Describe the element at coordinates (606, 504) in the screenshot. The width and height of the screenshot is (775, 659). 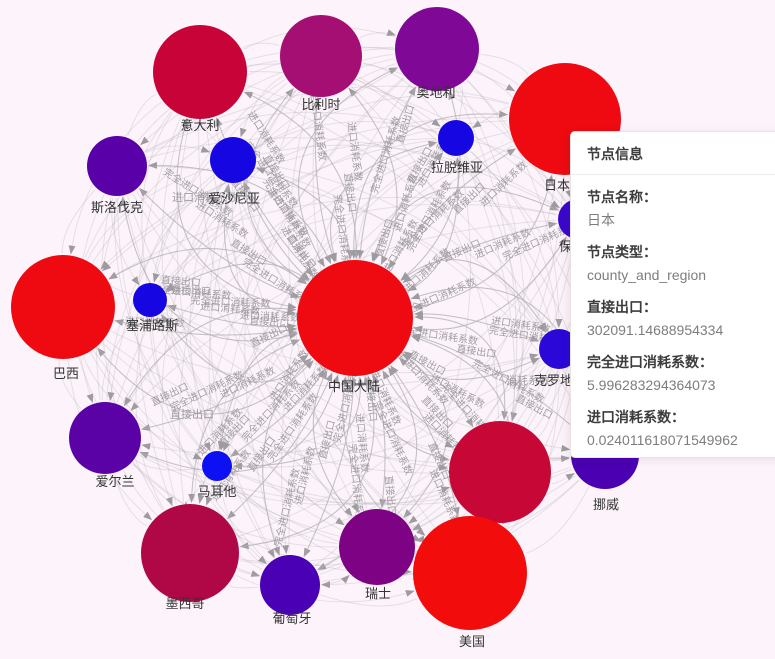
I see `node-label-norway: 挪威` at that location.